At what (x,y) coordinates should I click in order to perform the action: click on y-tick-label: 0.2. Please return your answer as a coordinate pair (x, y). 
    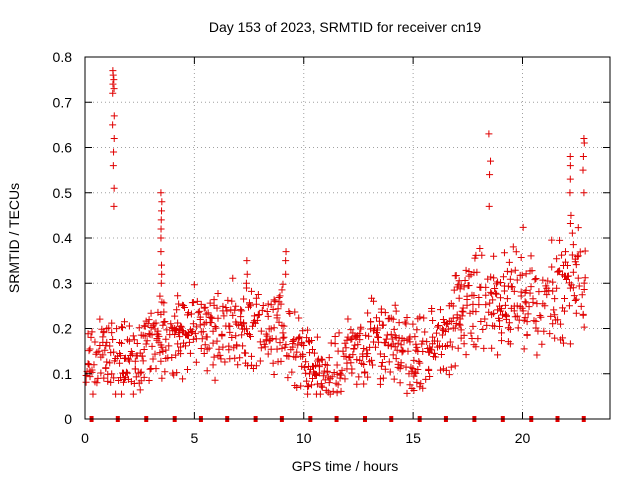
    Looking at the image, I should click on (63, 329).